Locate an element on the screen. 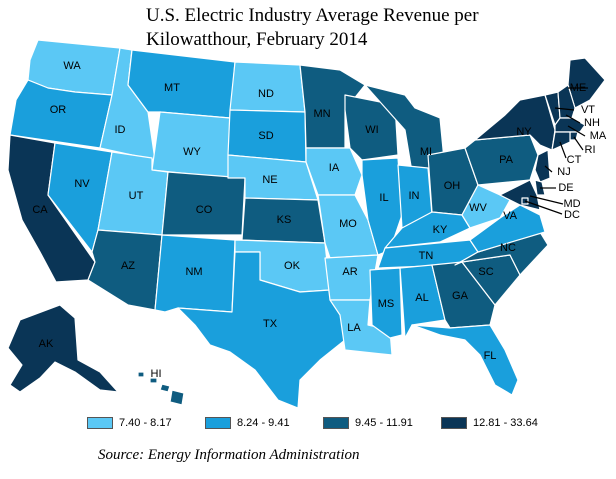 Image resolution: width=616 pixels, height=479 pixels. label-ri: RI is located at coordinates (590, 150).